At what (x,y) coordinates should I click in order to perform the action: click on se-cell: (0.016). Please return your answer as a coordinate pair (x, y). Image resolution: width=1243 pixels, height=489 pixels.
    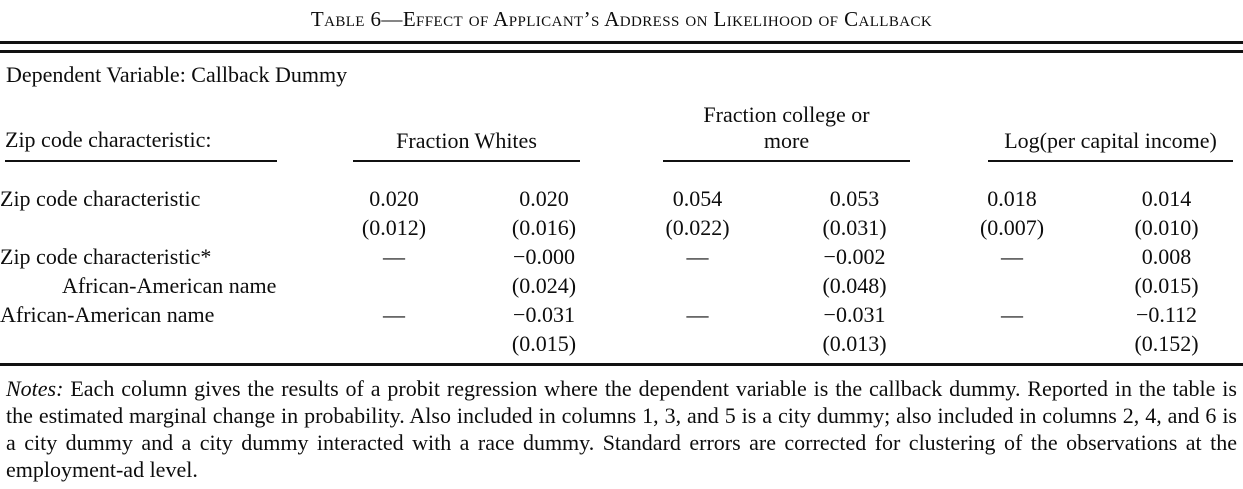
    Looking at the image, I should click on (544, 227).